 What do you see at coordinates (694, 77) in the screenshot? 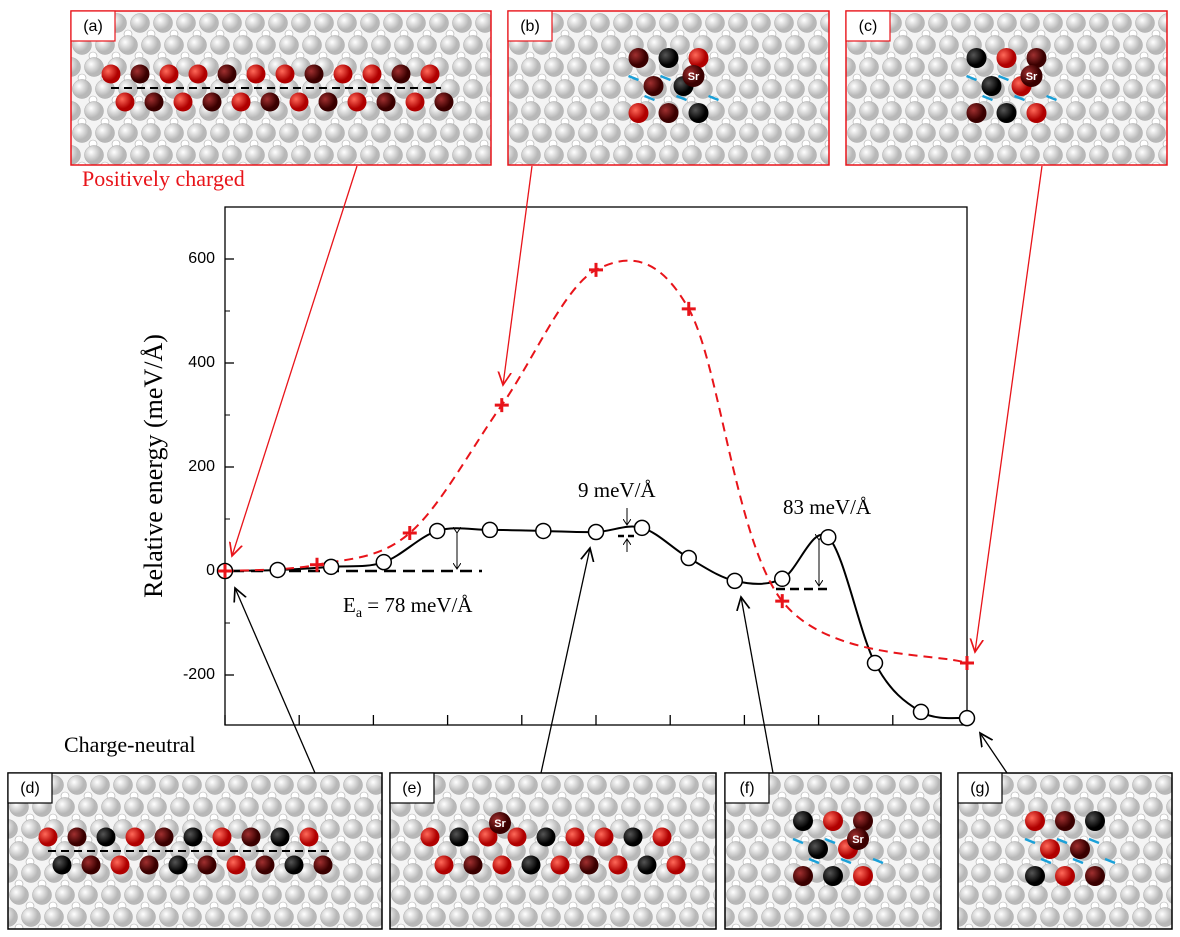
I see `sr-label: Sr` at bounding box center [694, 77].